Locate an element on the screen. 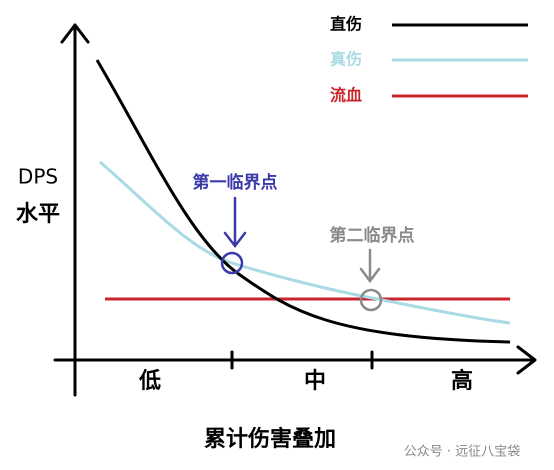 The width and height of the screenshot is (554, 470). annotation: 第一临界点 is located at coordinates (235, 182).